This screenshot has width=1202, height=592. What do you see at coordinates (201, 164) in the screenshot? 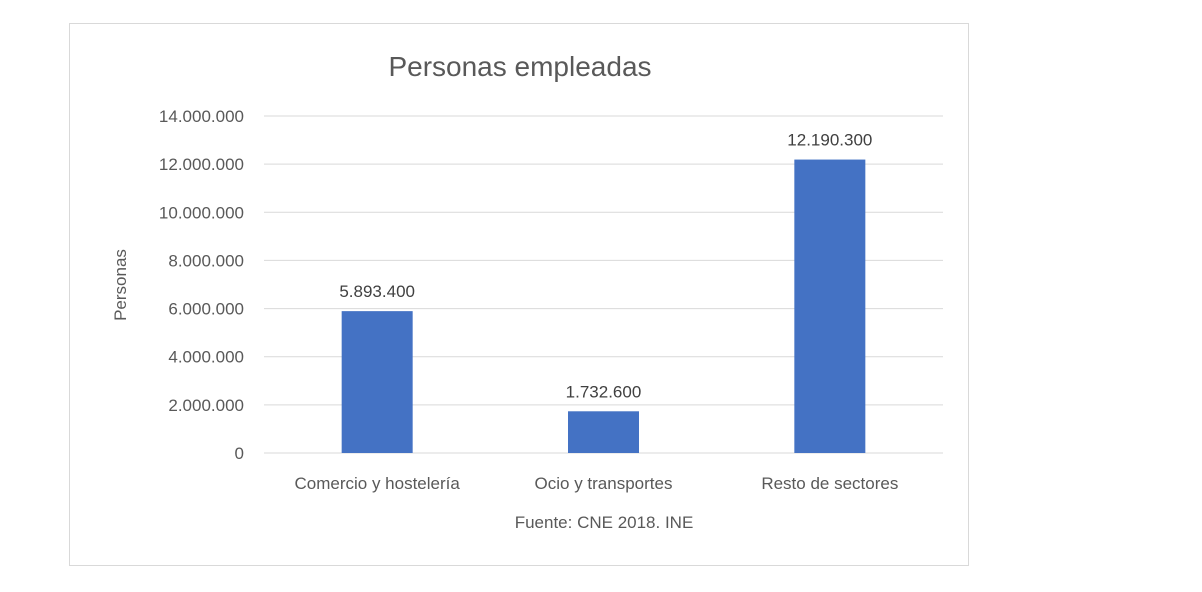
I see `y-tick-label: 12.000.000` at bounding box center [201, 164].